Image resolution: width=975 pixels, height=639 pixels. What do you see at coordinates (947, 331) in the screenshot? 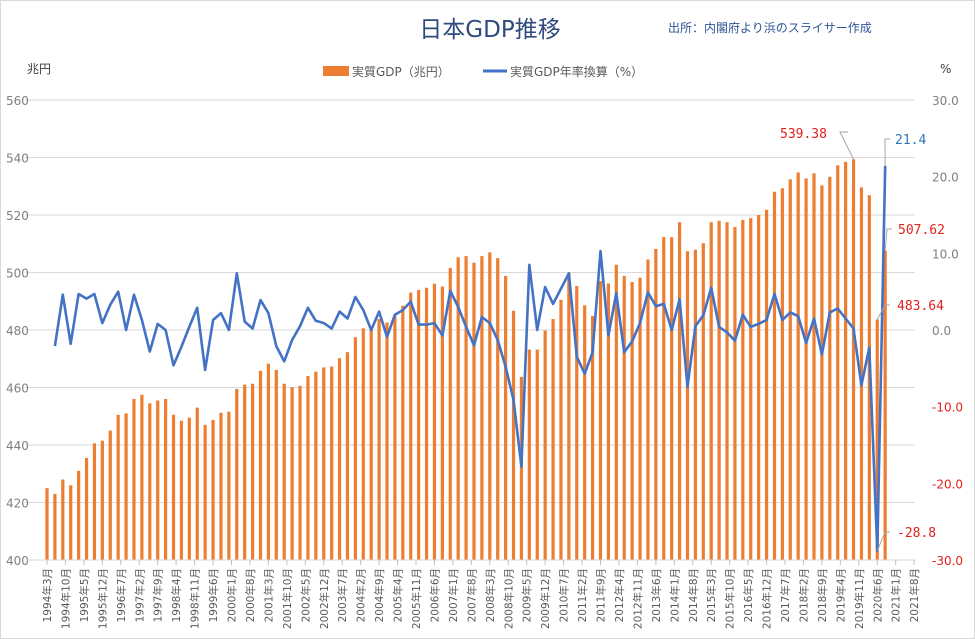
I see `right-axis: 30.0 20.0 10.0 0.0 -10.0 -20.0 -30.0` at bounding box center [947, 331].